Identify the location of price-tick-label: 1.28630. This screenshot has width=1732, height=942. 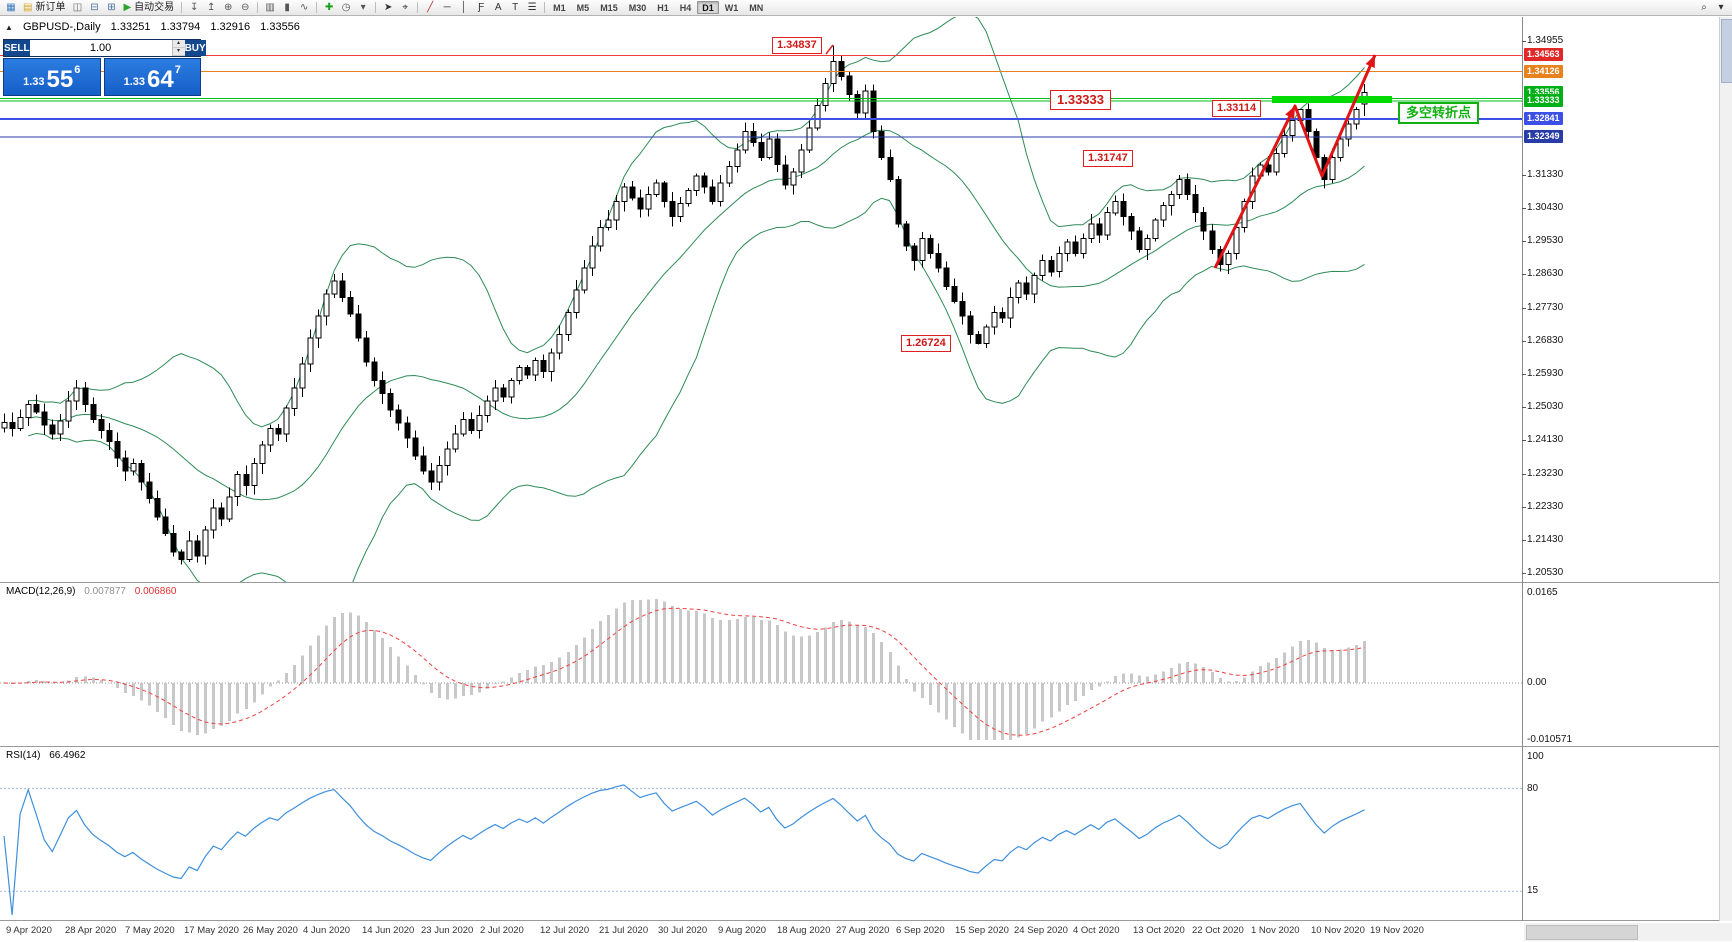
(1545, 273).